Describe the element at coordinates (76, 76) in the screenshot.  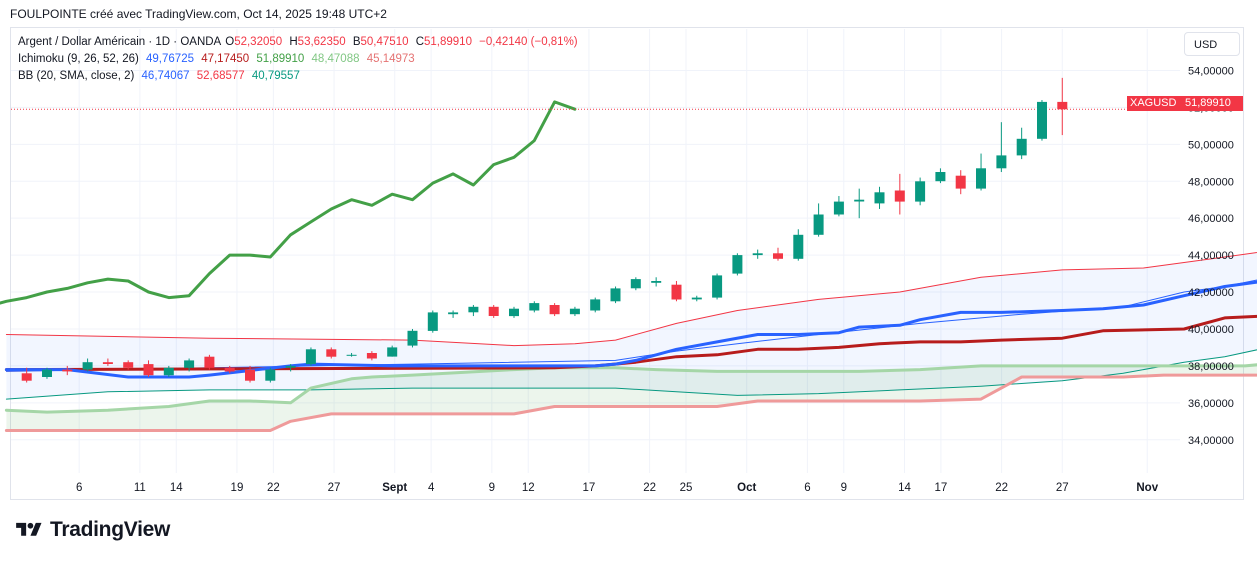
I see `bb-label: BB (20, SMA, close, 2)` at that location.